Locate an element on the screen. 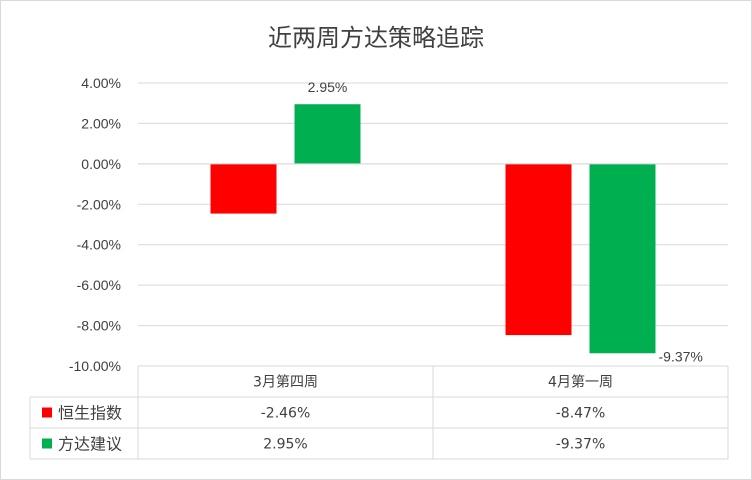  data-label: -9.37% is located at coordinates (681, 356).